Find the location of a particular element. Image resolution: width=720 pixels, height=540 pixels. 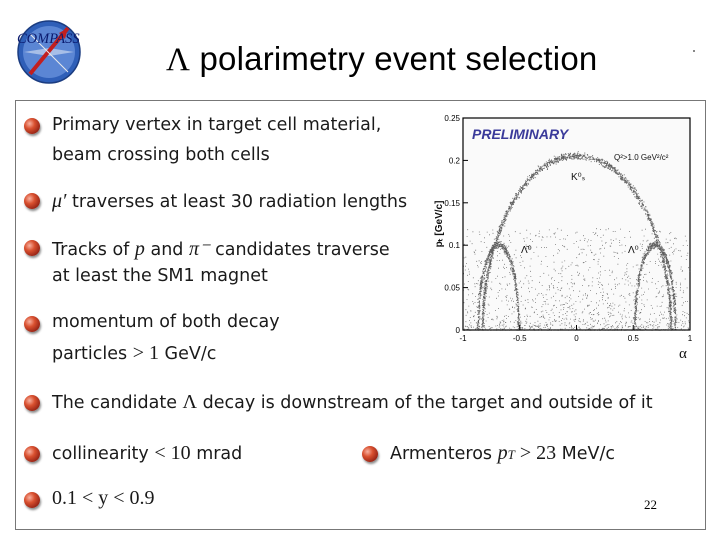

axis-ticks: -1 -0.5 0 0.5 1 0 0.05 0.1 0.15 0.2 0.25 is located at coordinates (568, 228).